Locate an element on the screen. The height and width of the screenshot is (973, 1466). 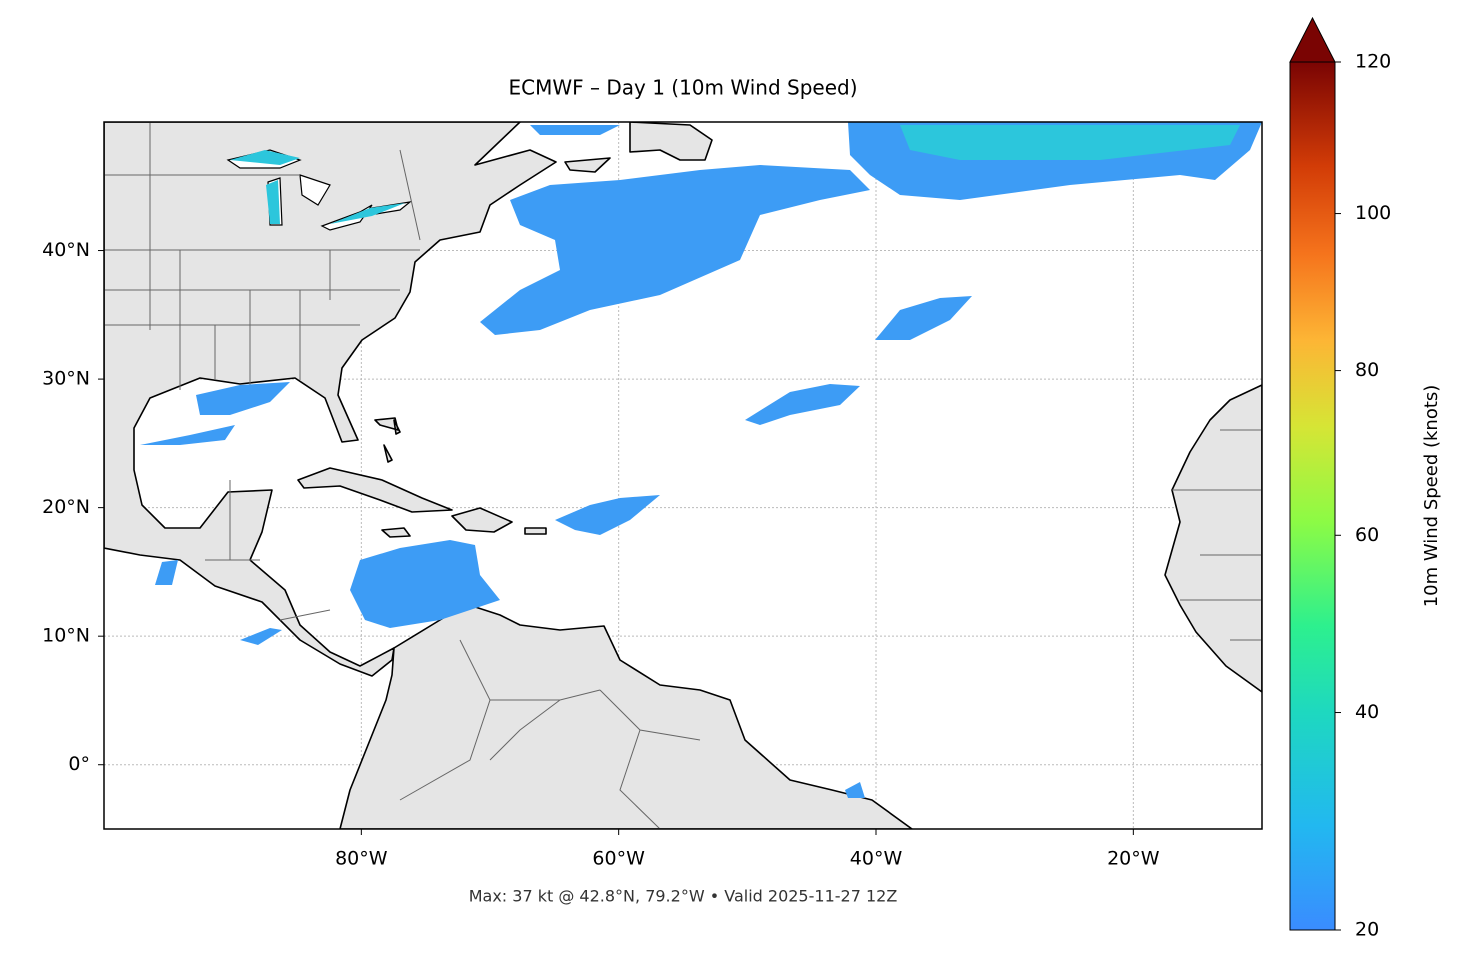
y-tick-label: 0° is located at coordinates (79, 764).